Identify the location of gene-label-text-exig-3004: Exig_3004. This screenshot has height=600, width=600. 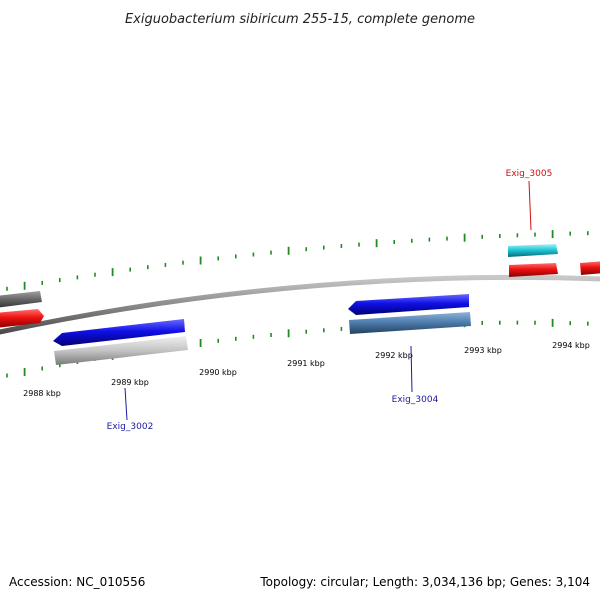
(415, 400).